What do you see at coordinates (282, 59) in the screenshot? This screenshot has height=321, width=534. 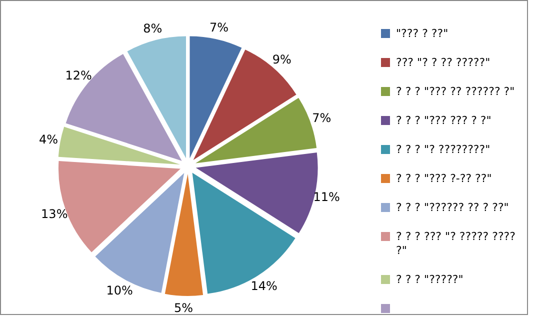 I see `data-label: 9%` at bounding box center [282, 59].